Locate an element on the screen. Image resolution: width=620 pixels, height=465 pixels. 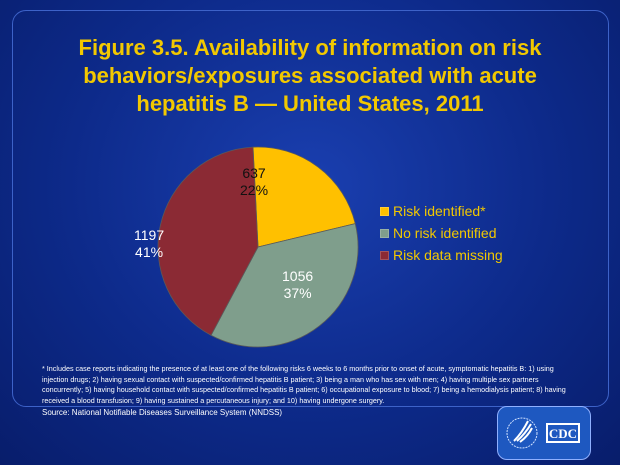
legend-item: No risk identified is located at coordinates (441, 233).